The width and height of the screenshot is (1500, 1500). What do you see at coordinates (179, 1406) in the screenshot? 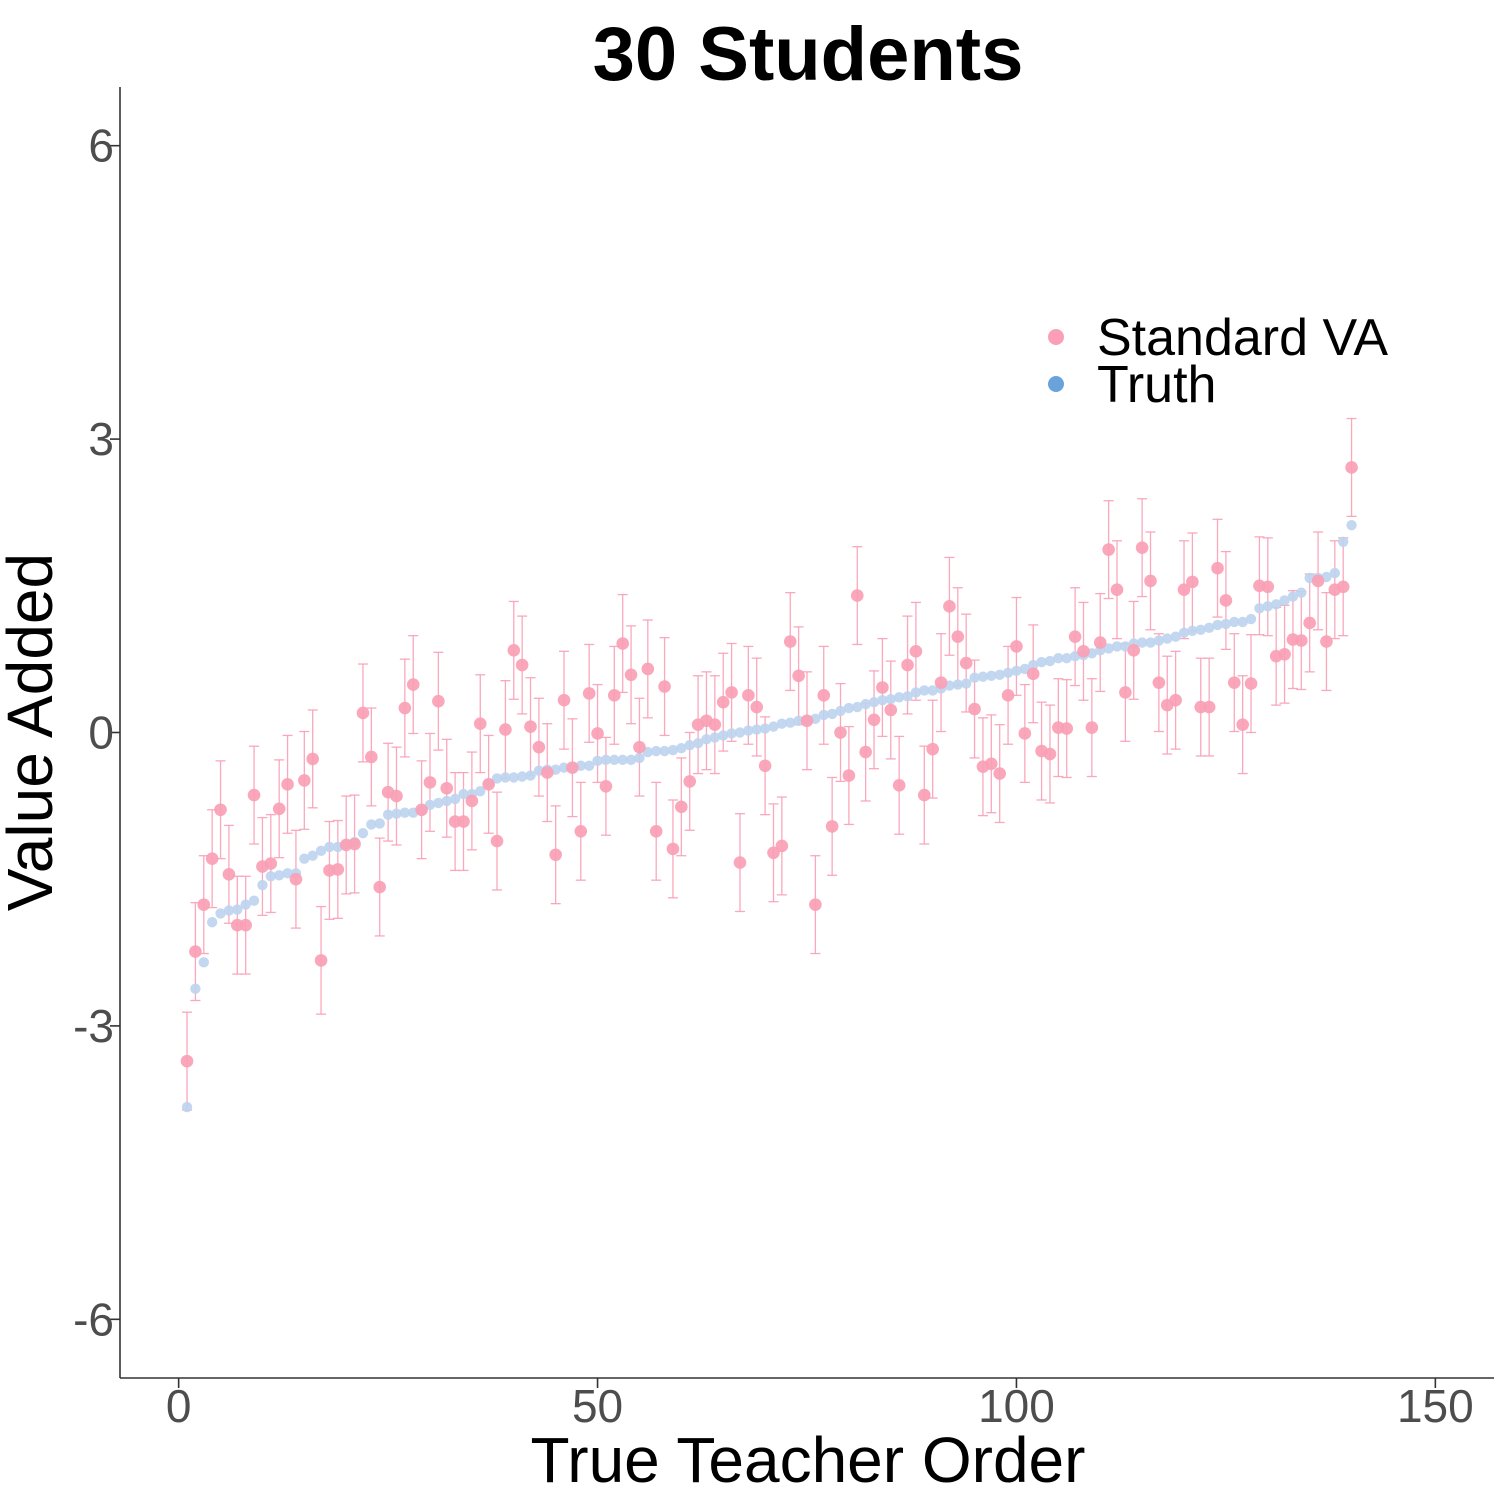
I see `x-tick-label: 0` at bounding box center [179, 1406].